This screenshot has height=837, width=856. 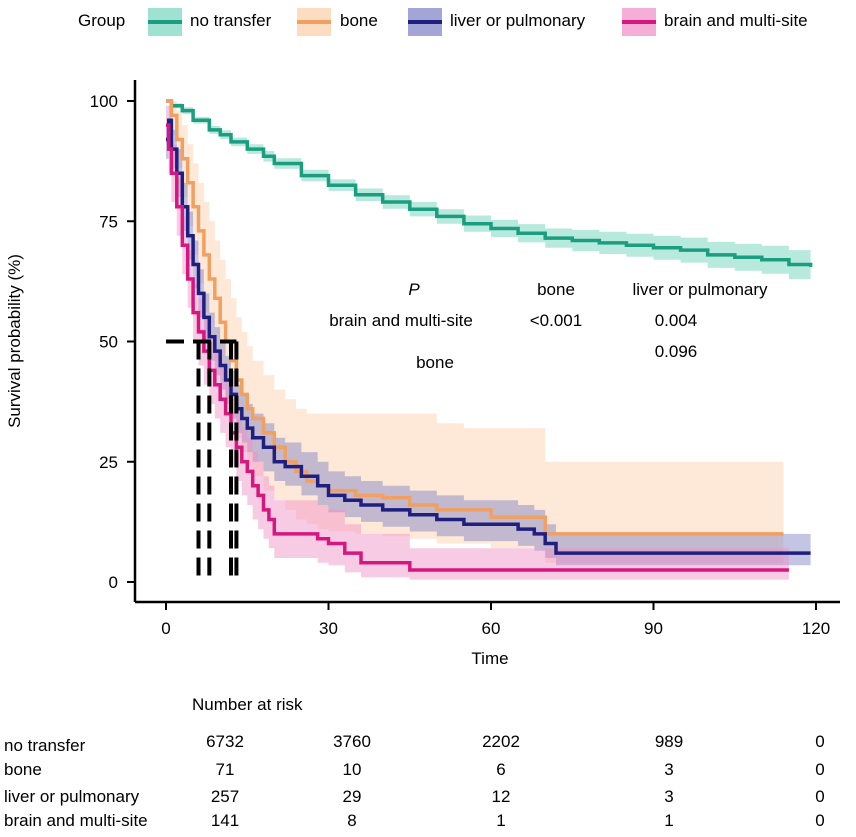 I want to click on risk-row-label-brain-and-multi-site: brain and multi-site, so click(x=76, y=820).